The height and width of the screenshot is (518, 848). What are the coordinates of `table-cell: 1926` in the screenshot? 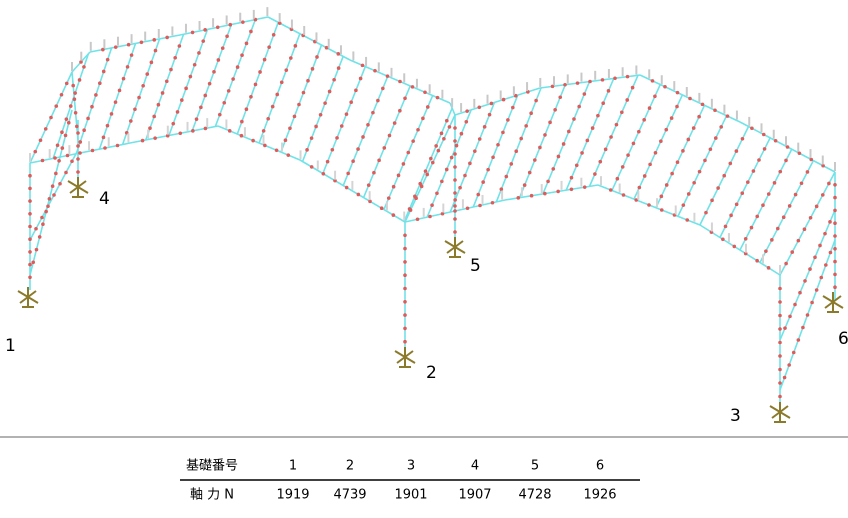 It's located at (599, 495).